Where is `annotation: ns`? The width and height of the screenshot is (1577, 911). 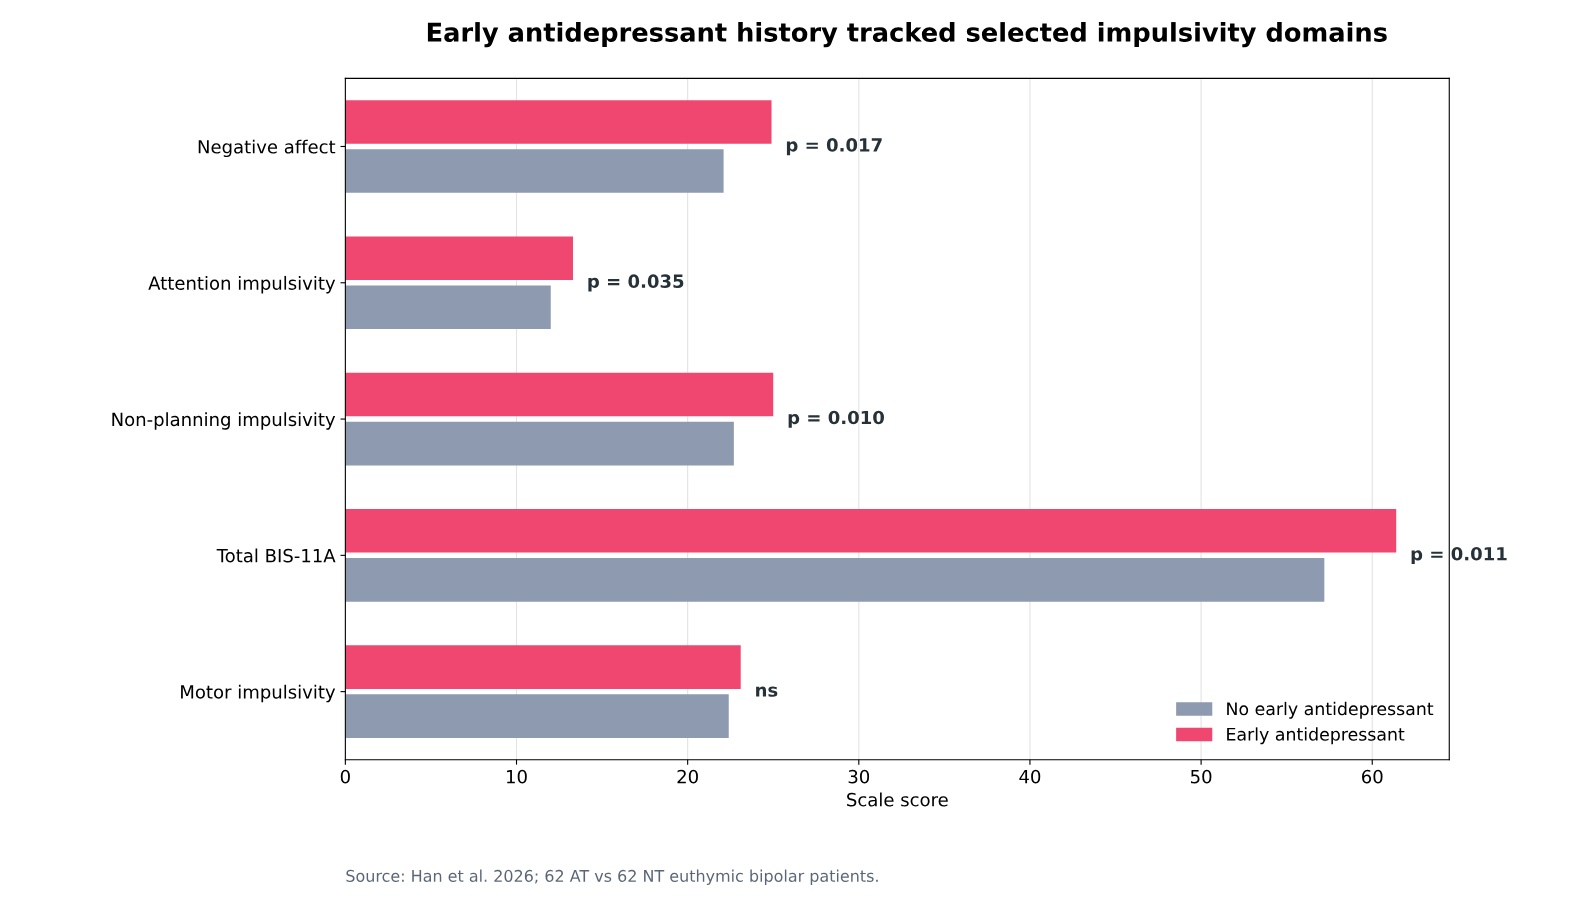 annotation: ns is located at coordinates (767, 691).